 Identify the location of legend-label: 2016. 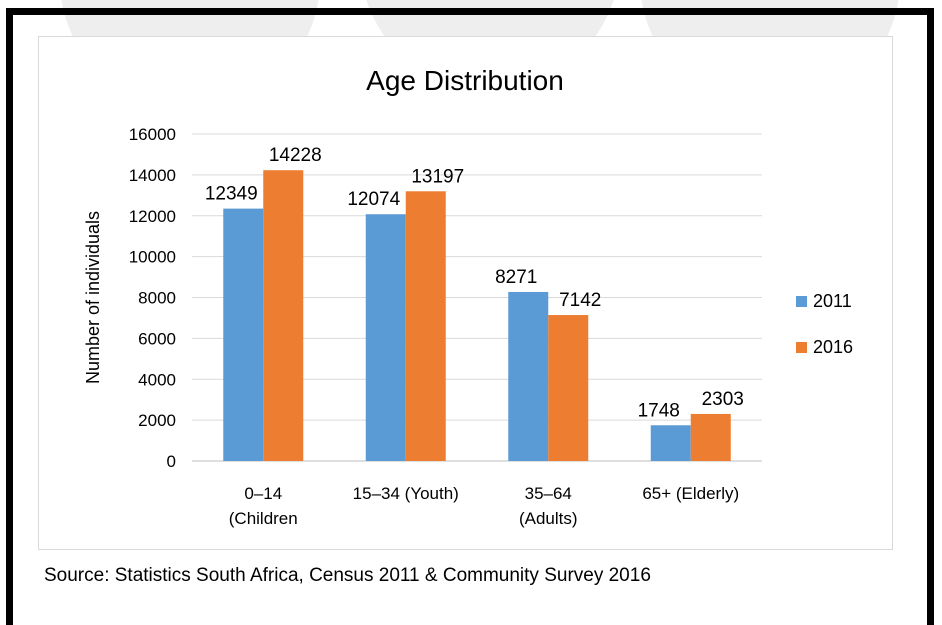
(833, 347).